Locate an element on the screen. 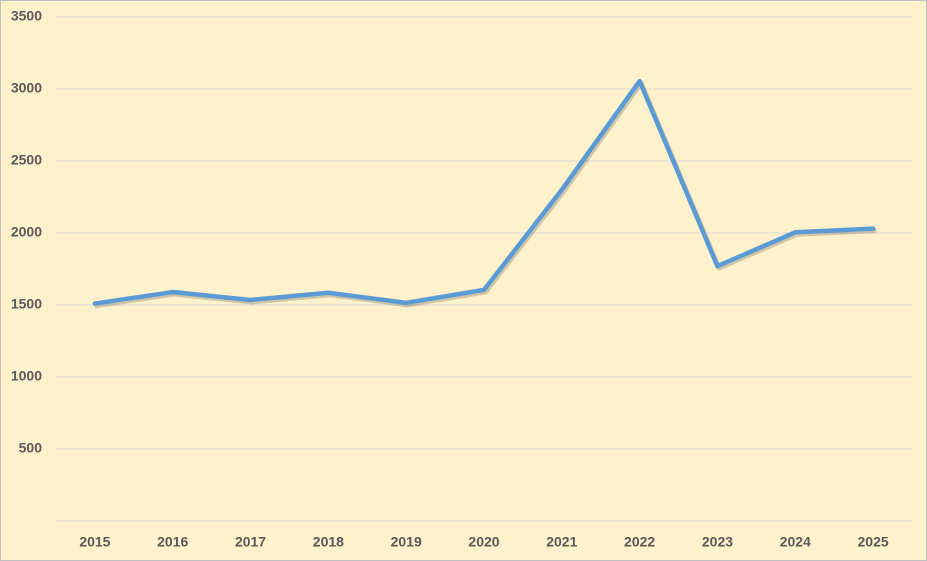  y-tick-label: 3000 is located at coordinates (26, 88).